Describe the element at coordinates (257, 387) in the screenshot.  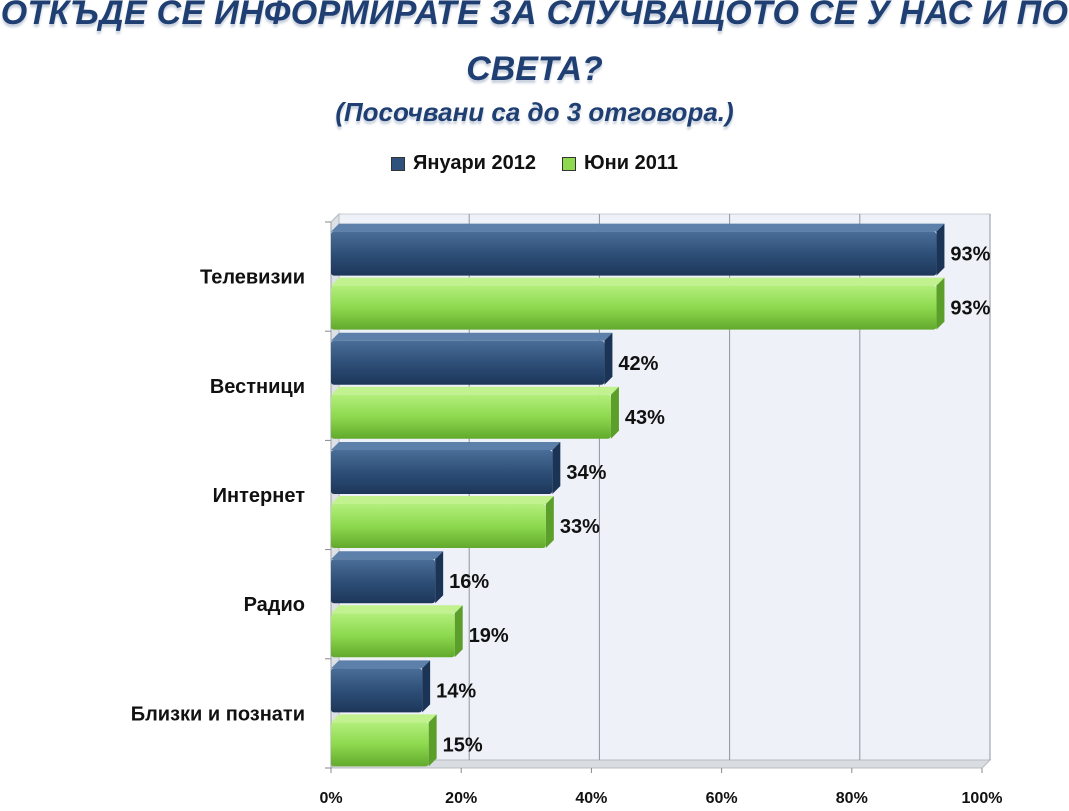
I see `category-label: Вестници` at that location.